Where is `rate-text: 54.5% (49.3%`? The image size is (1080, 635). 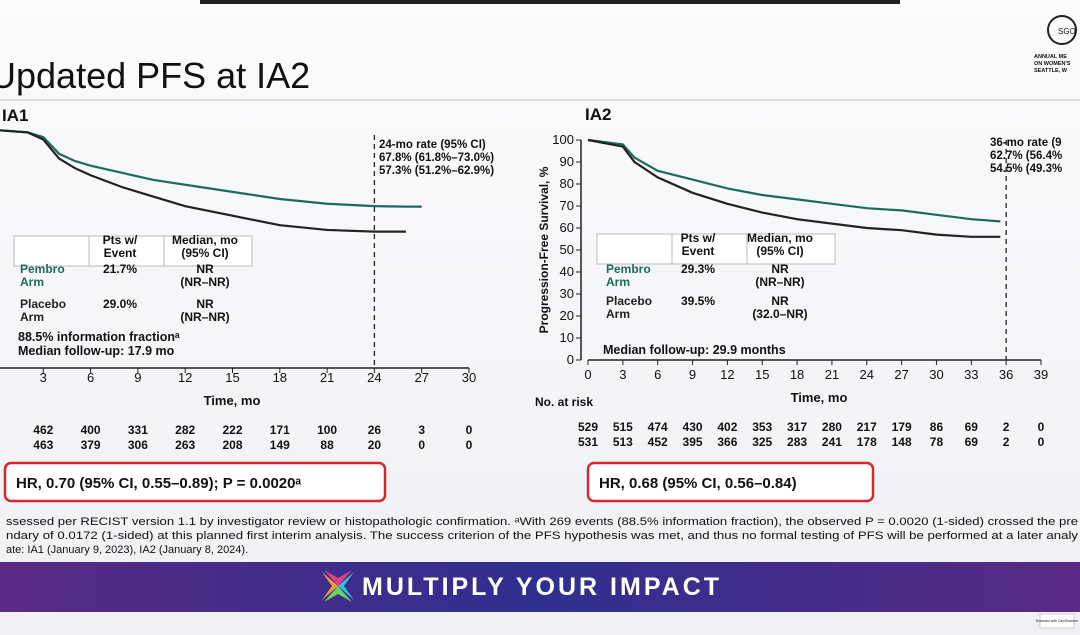
rate-text: 54.5% (49.3% is located at coordinates (1026, 169).